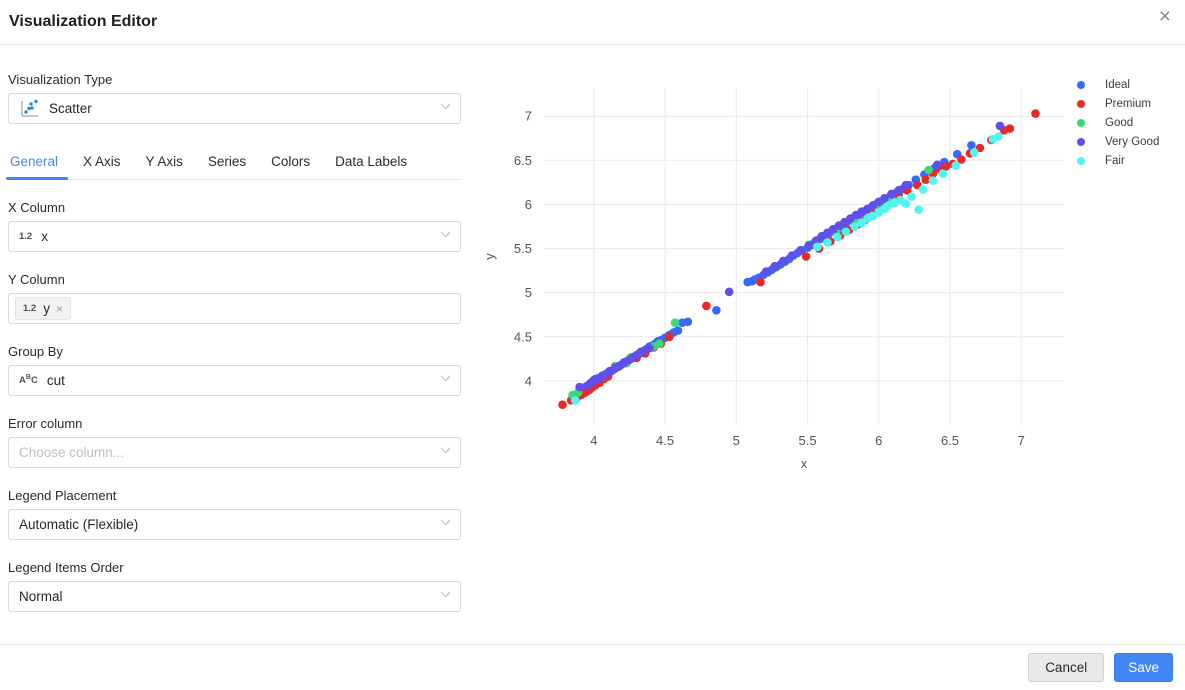  Describe the element at coordinates (528, 380) in the screenshot. I see `svg-text: 4` at that location.